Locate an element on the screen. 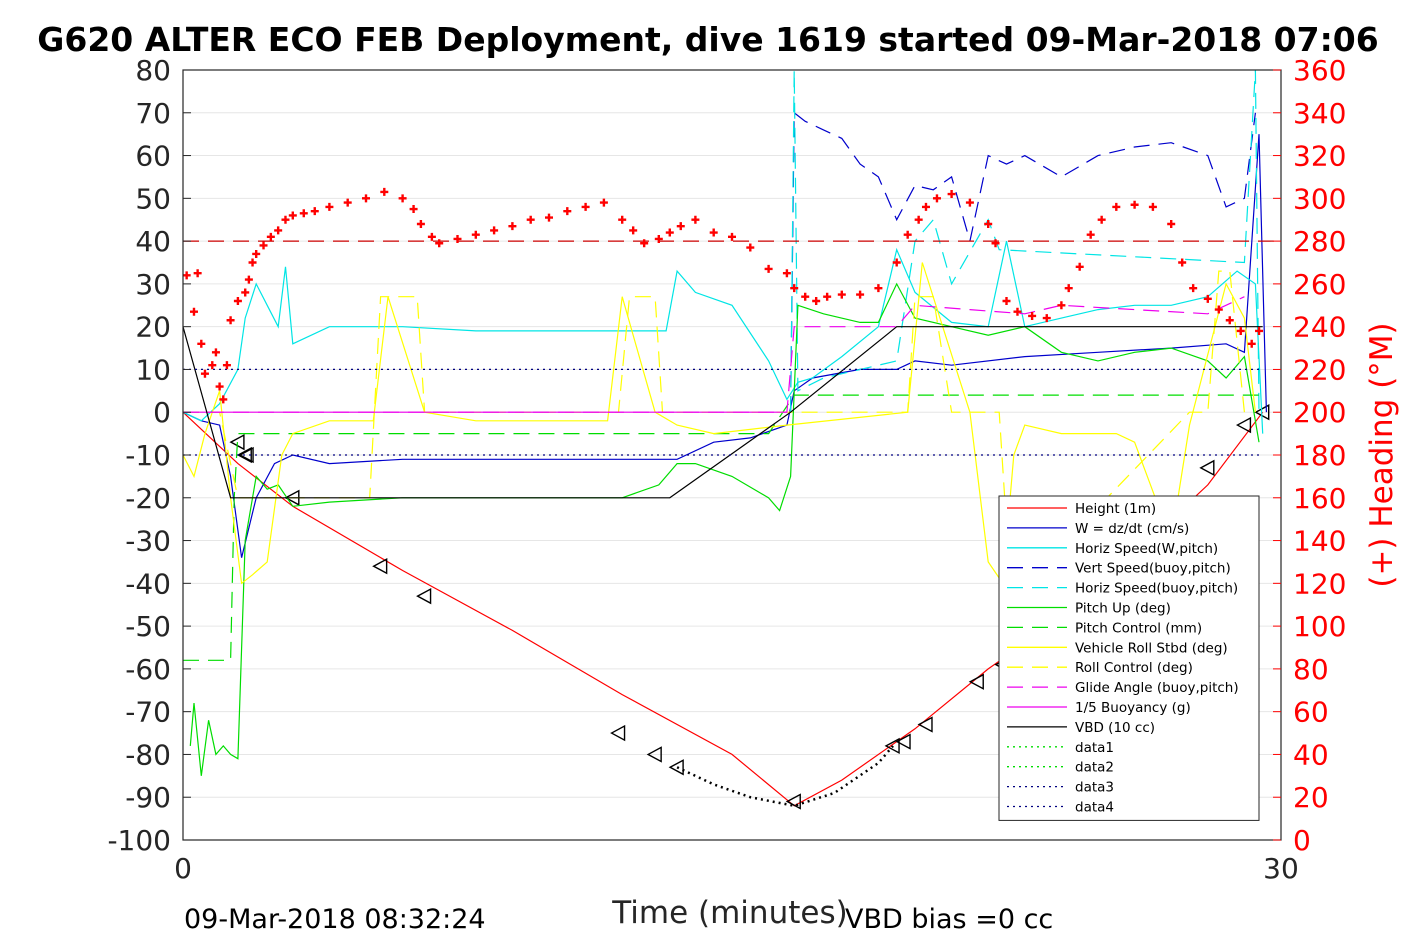 This screenshot has height=945, width=1417. series-line-vbd is located at coordinates (722, 412).